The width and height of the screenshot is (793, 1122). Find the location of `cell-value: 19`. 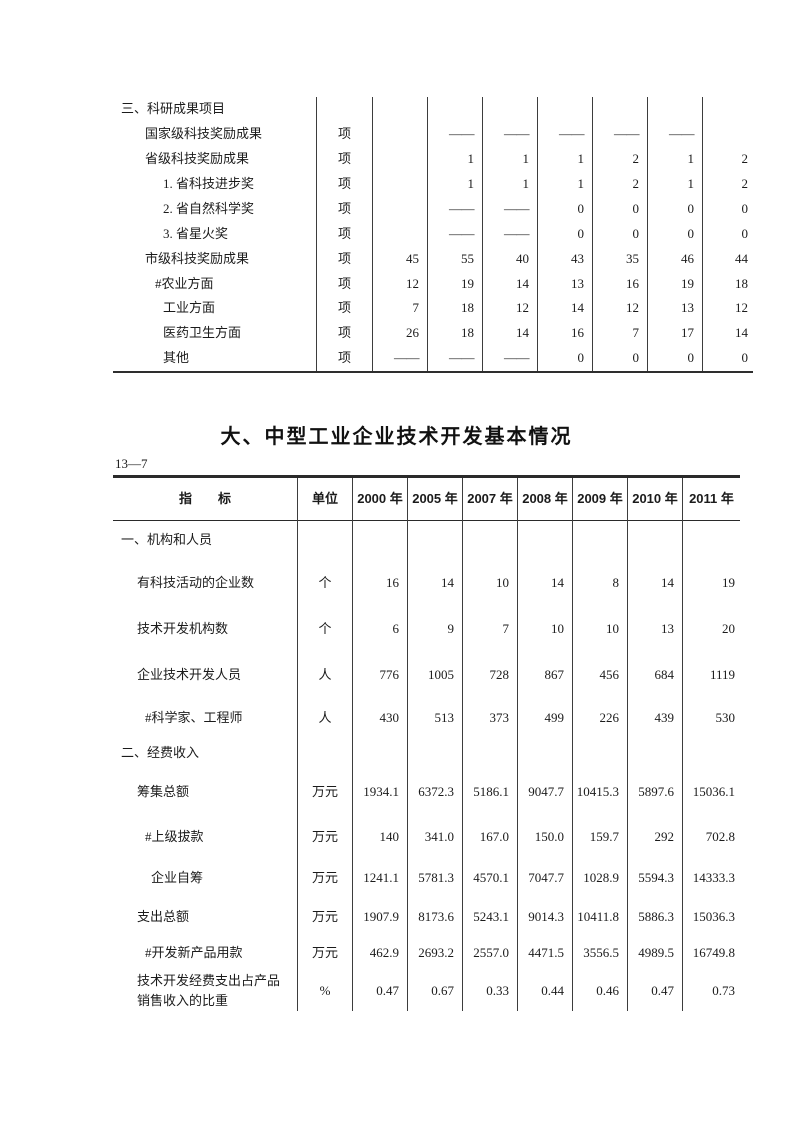

cell-value: 19 is located at coordinates (675, 284).